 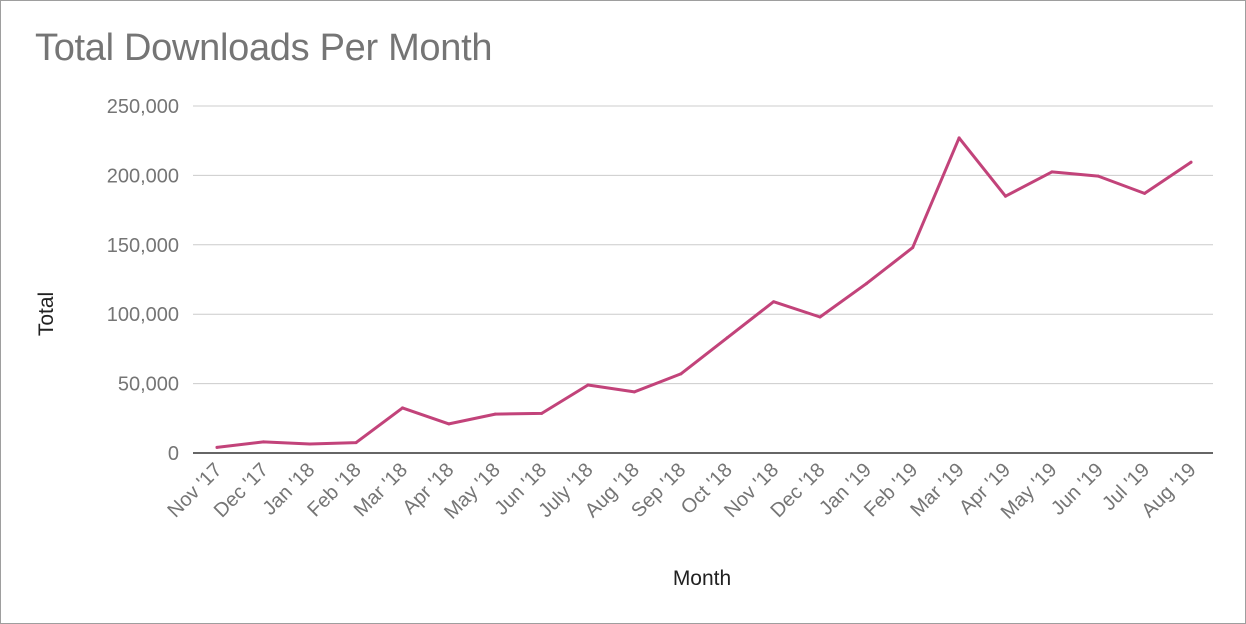 I want to click on y-axis-title: Total, so click(x=46, y=314).